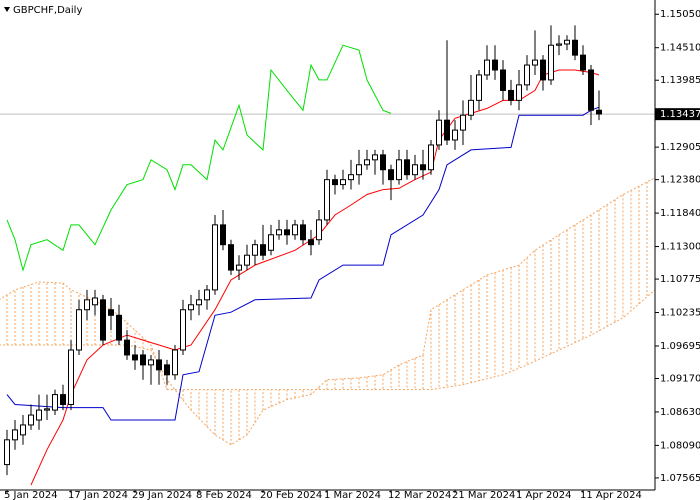 This screenshot has width=700, height=500. What do you see at coordinates (680, 412) in the screenshot?
I see `y-tick-label: 1.08630` at bounding box center [680, 412].